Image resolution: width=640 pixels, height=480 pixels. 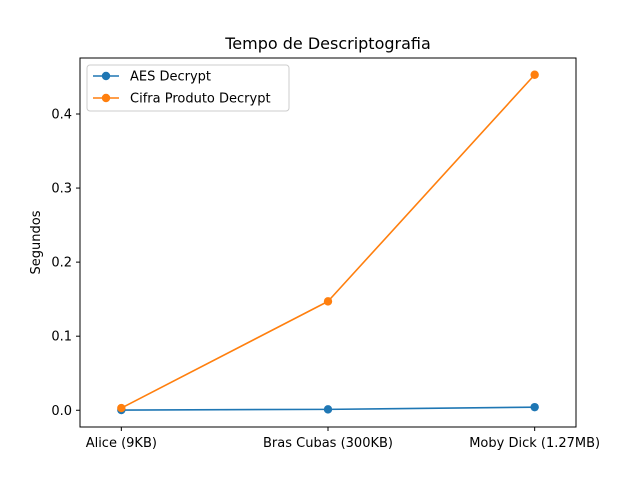 What do you see at coordinates (36, 242) in the screenshot?
I see `y-axis-label: Segundos` at bounding box center [36, 242].